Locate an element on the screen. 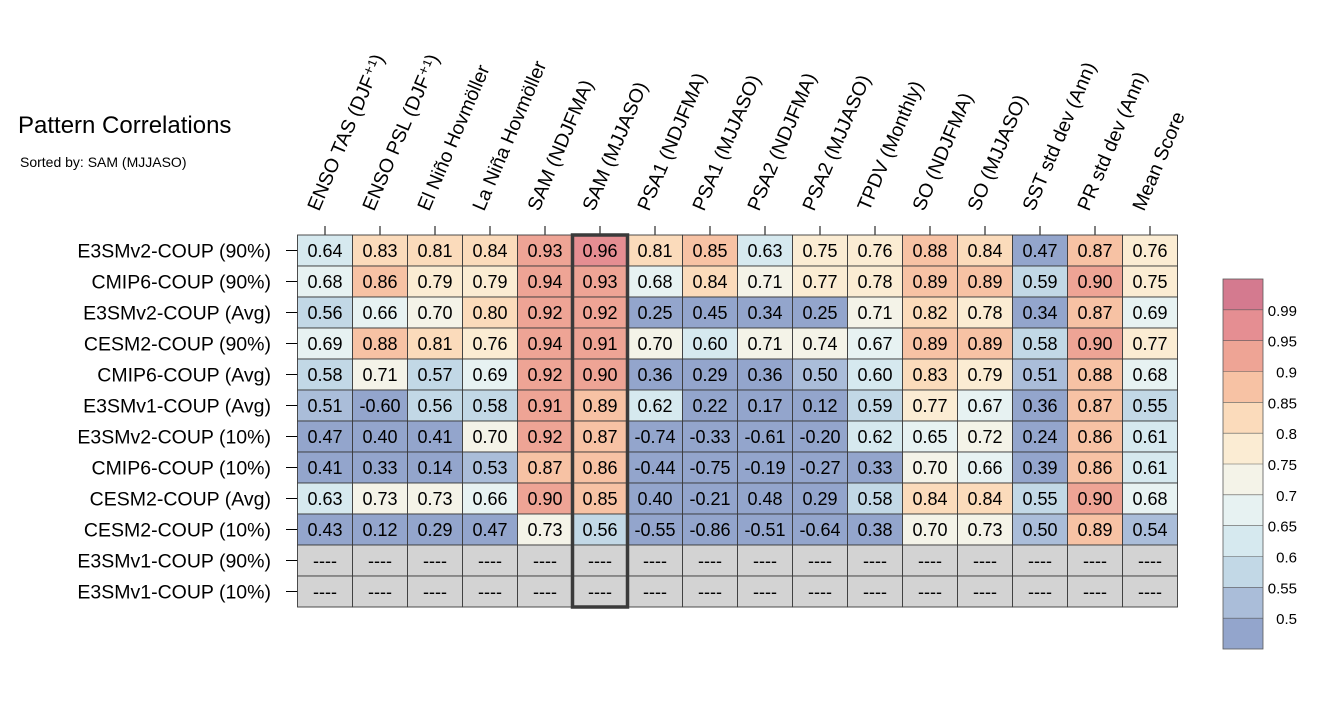  cell-value: 0.33 is located at coordinates (874, 468).